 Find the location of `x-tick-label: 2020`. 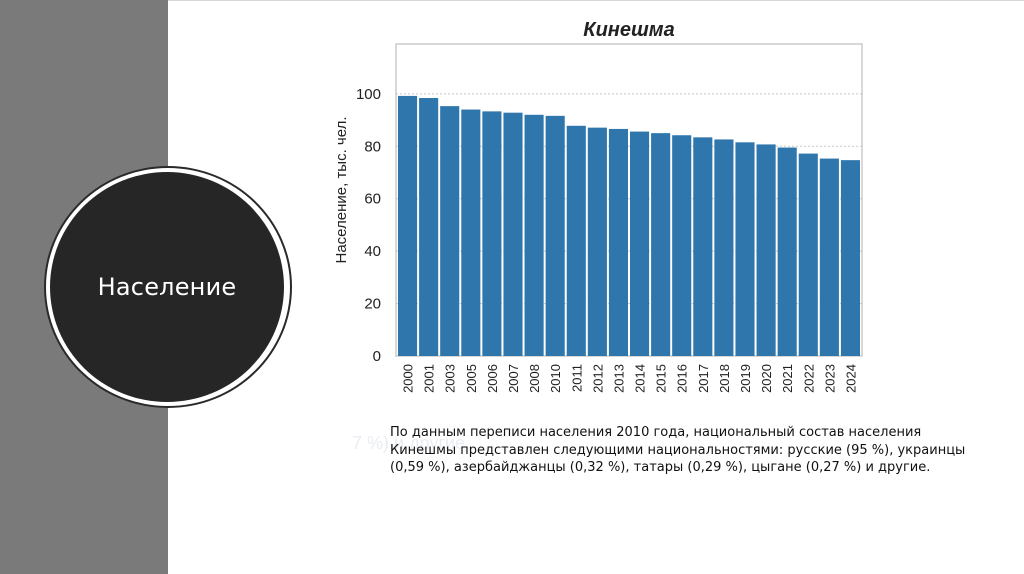

x-tick-label: 2020 is located at coordinates (766, 378).